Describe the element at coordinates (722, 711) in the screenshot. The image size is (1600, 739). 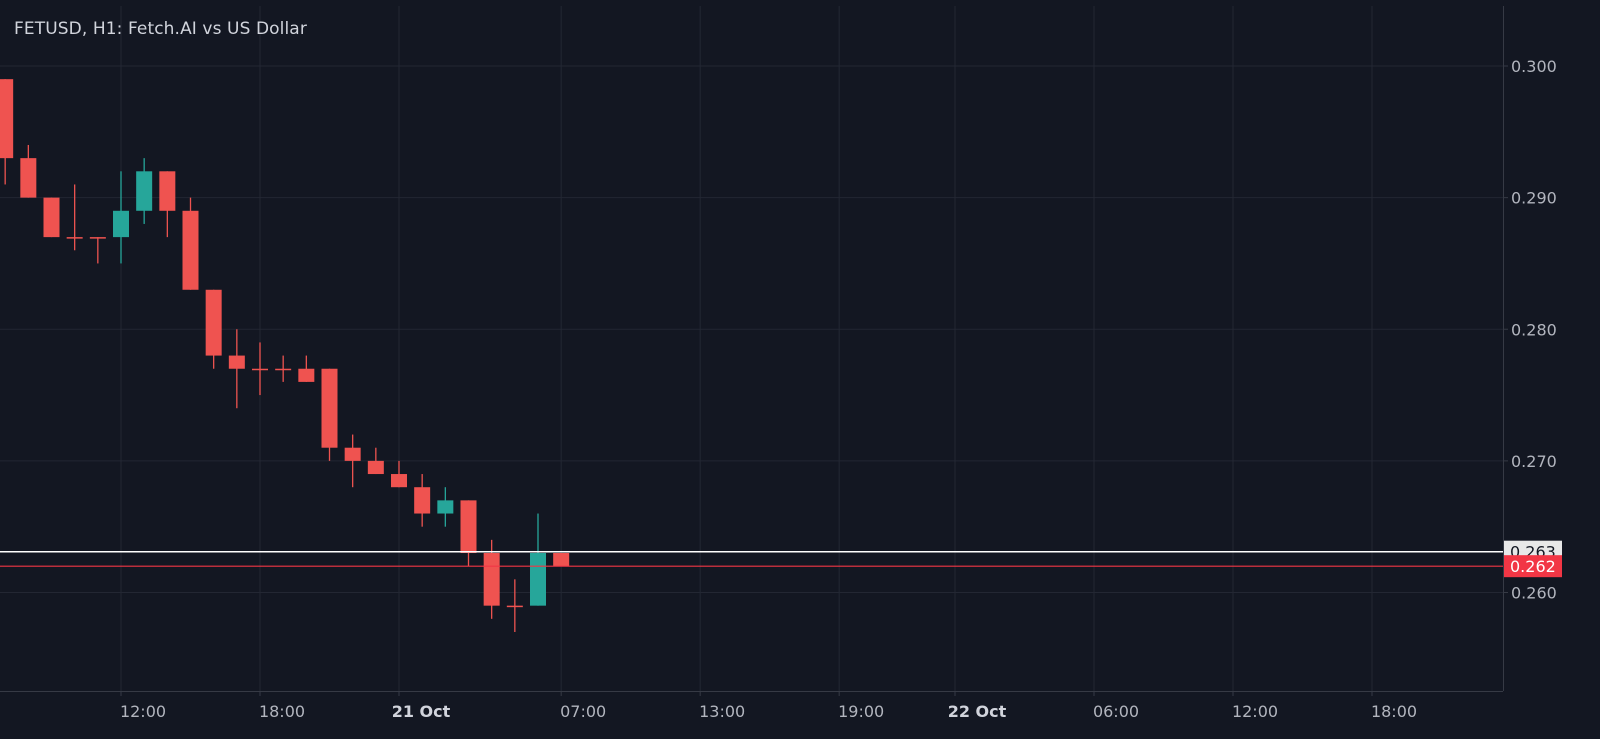
I see `time-tick-label: 13:00` at that location.